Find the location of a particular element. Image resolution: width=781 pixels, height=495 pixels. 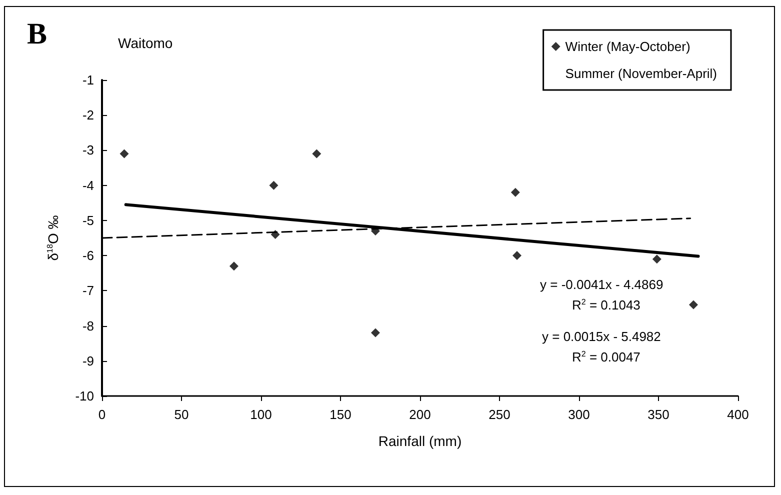

x-tick-label: 150 is located at coordinates (341, 414).